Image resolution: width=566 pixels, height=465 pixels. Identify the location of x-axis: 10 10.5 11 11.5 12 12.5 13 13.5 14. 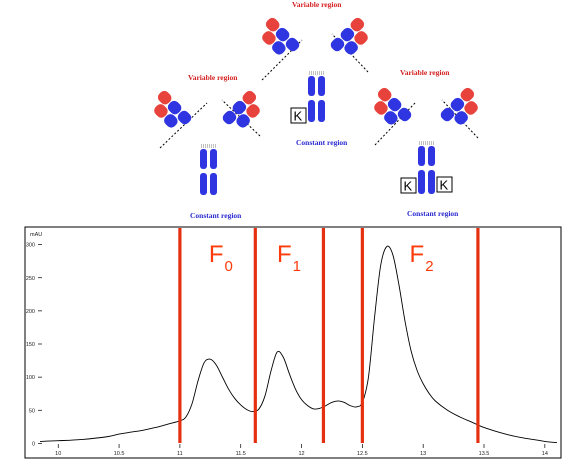
(301, 450).